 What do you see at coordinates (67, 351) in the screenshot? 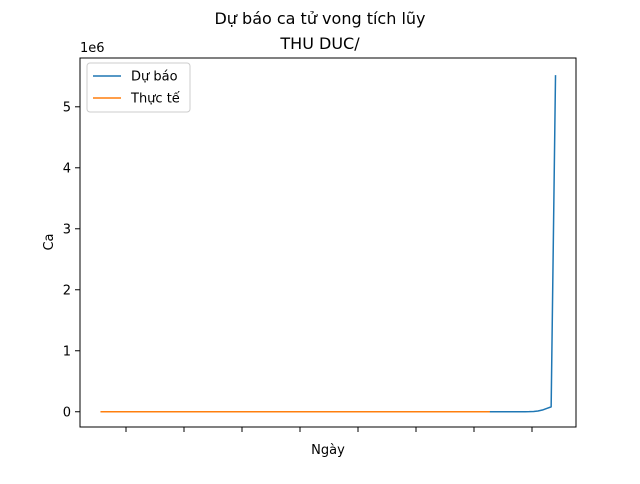
I see `y-tick-label: 1` at bounding box center [67, 351].